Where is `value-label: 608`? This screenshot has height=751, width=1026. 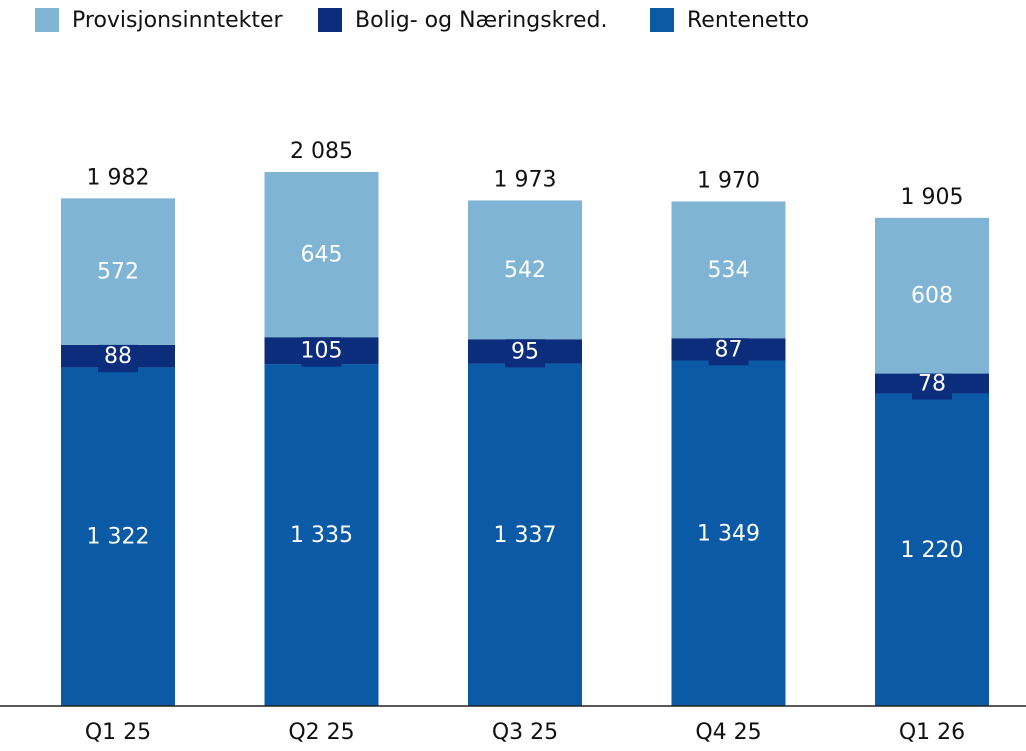
value-label: 608 is located at coordinates (932, 296).